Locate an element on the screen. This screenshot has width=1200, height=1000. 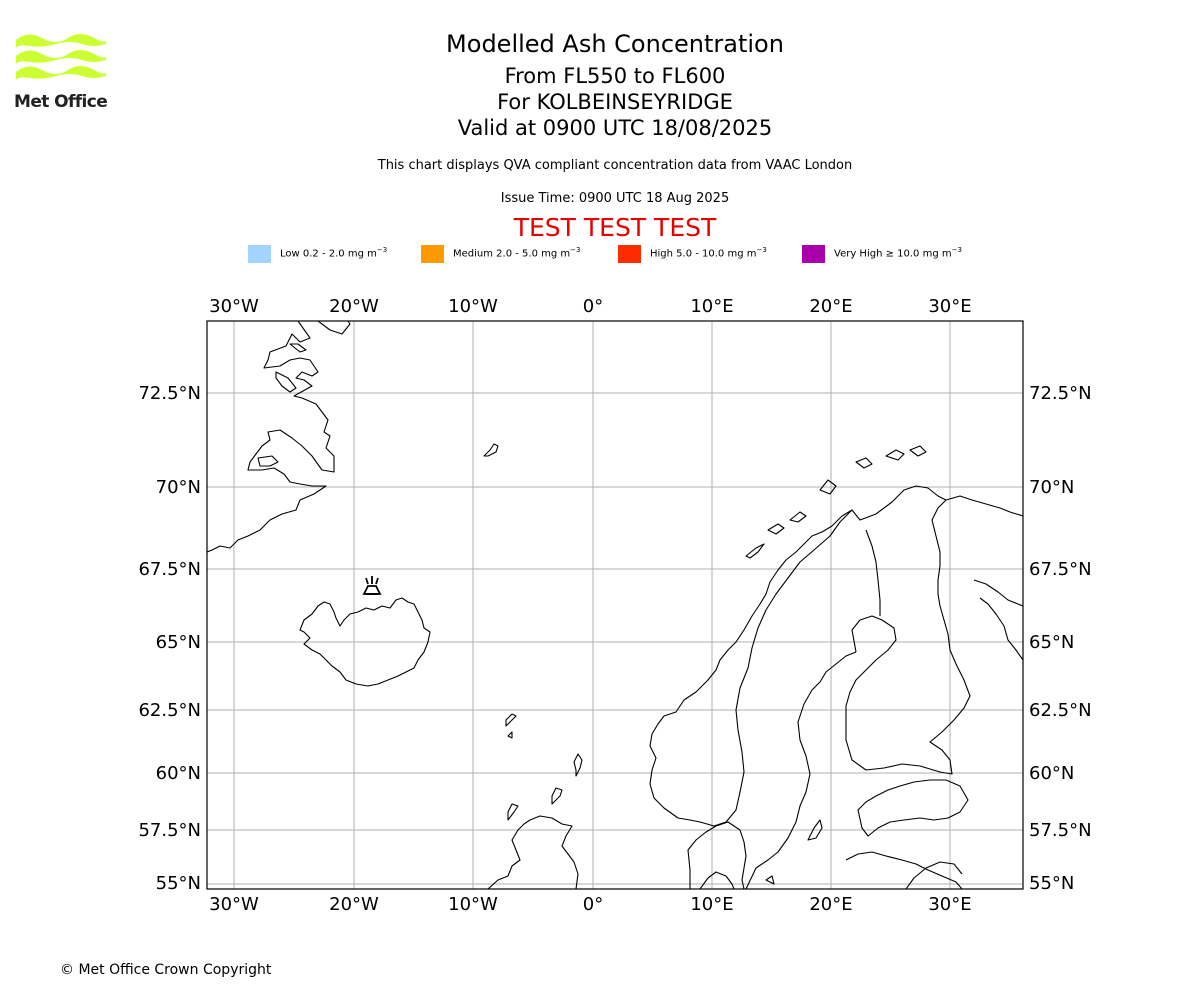
issue-time: Issue Time: 0900 UTC 18 Aug 2025 is located at coordinates (615, 198).